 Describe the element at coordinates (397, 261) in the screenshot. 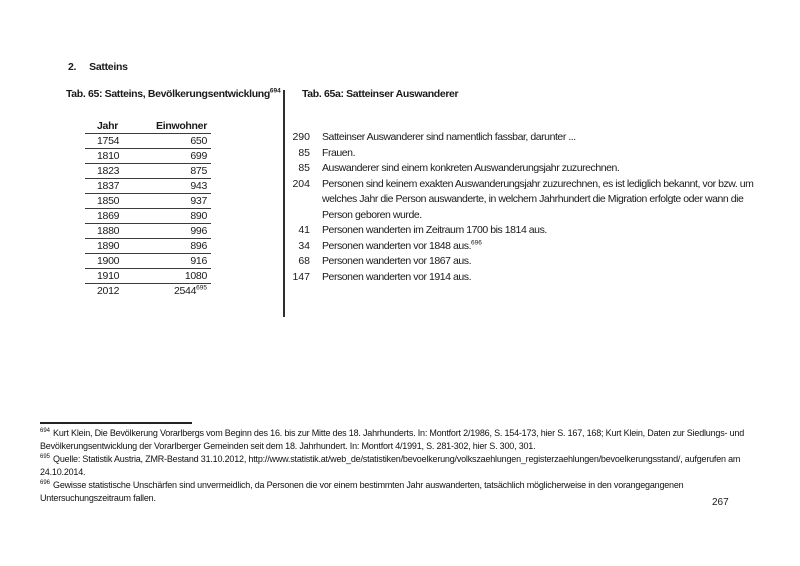

I see `item-text-value: Personen wanderten vor 1867 aus.` at that location.